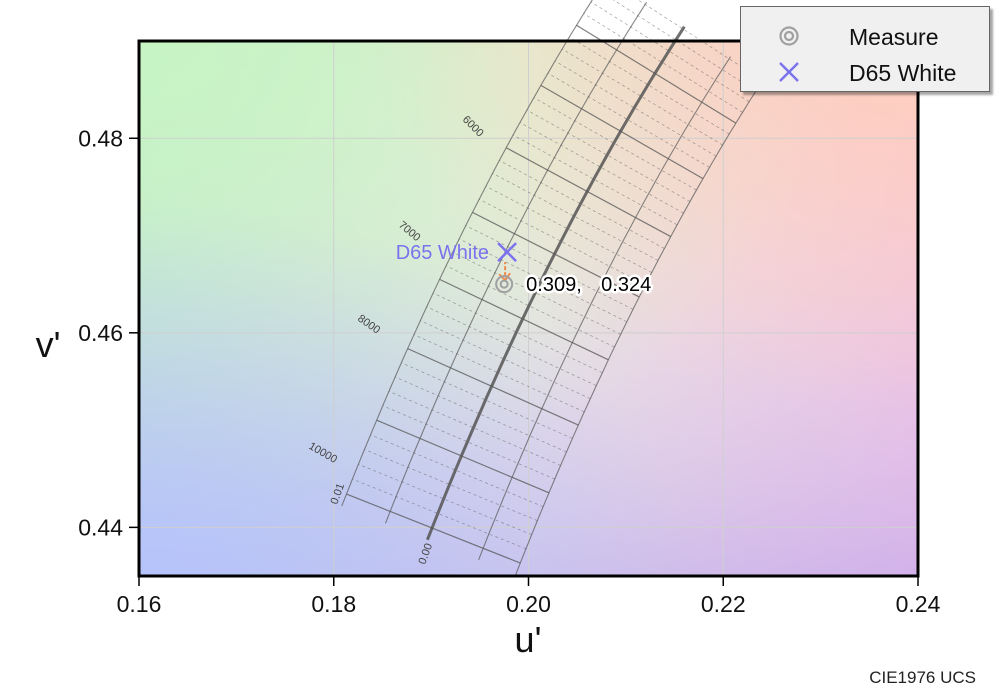 This screenshot has width=1000, height=700. I want to click on x-tick-label: 0.16, so click(139, 604).